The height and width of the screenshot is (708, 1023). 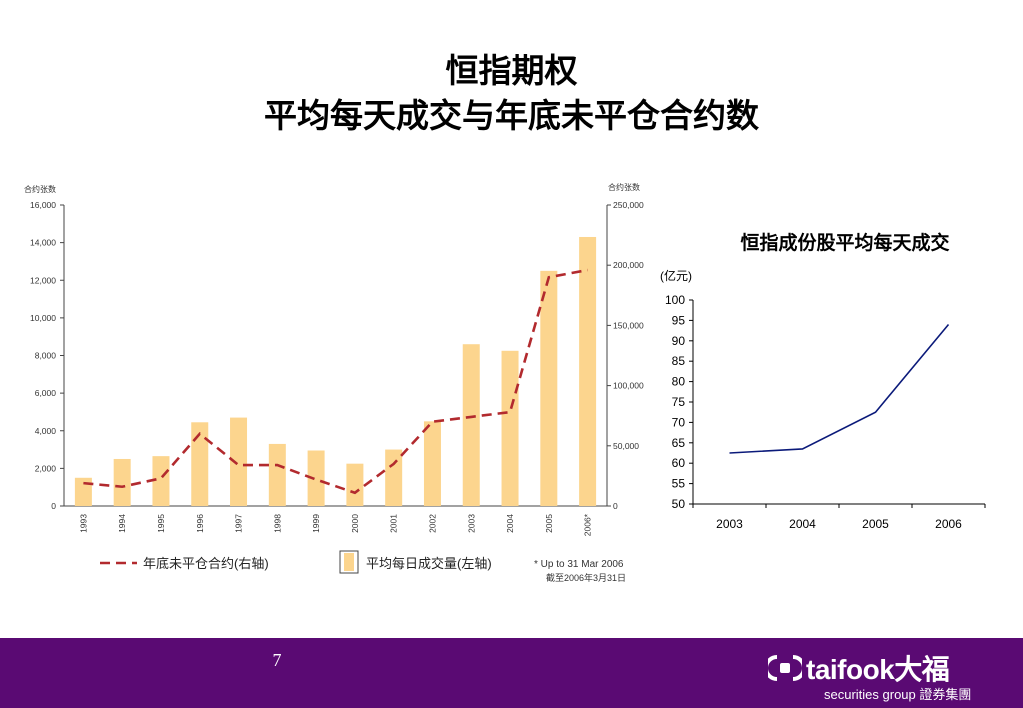 I want to click on taifook-logo: taifook大福 securities group 證券集團, so click(x=878, y=675).